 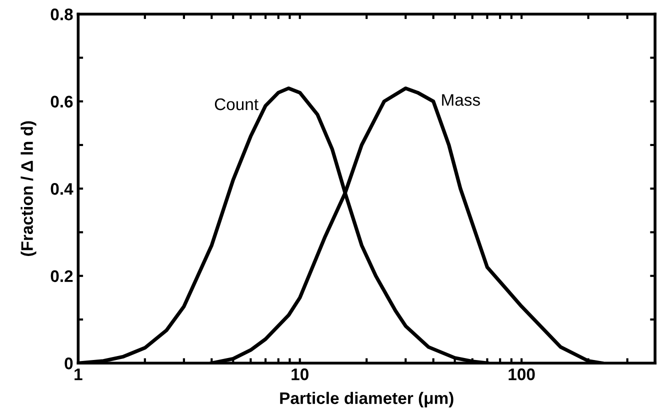 What do you see at coordinates (78, 374) in the screenshot?
I see `x-tick-label: 1` at bounding box center [78, 374].